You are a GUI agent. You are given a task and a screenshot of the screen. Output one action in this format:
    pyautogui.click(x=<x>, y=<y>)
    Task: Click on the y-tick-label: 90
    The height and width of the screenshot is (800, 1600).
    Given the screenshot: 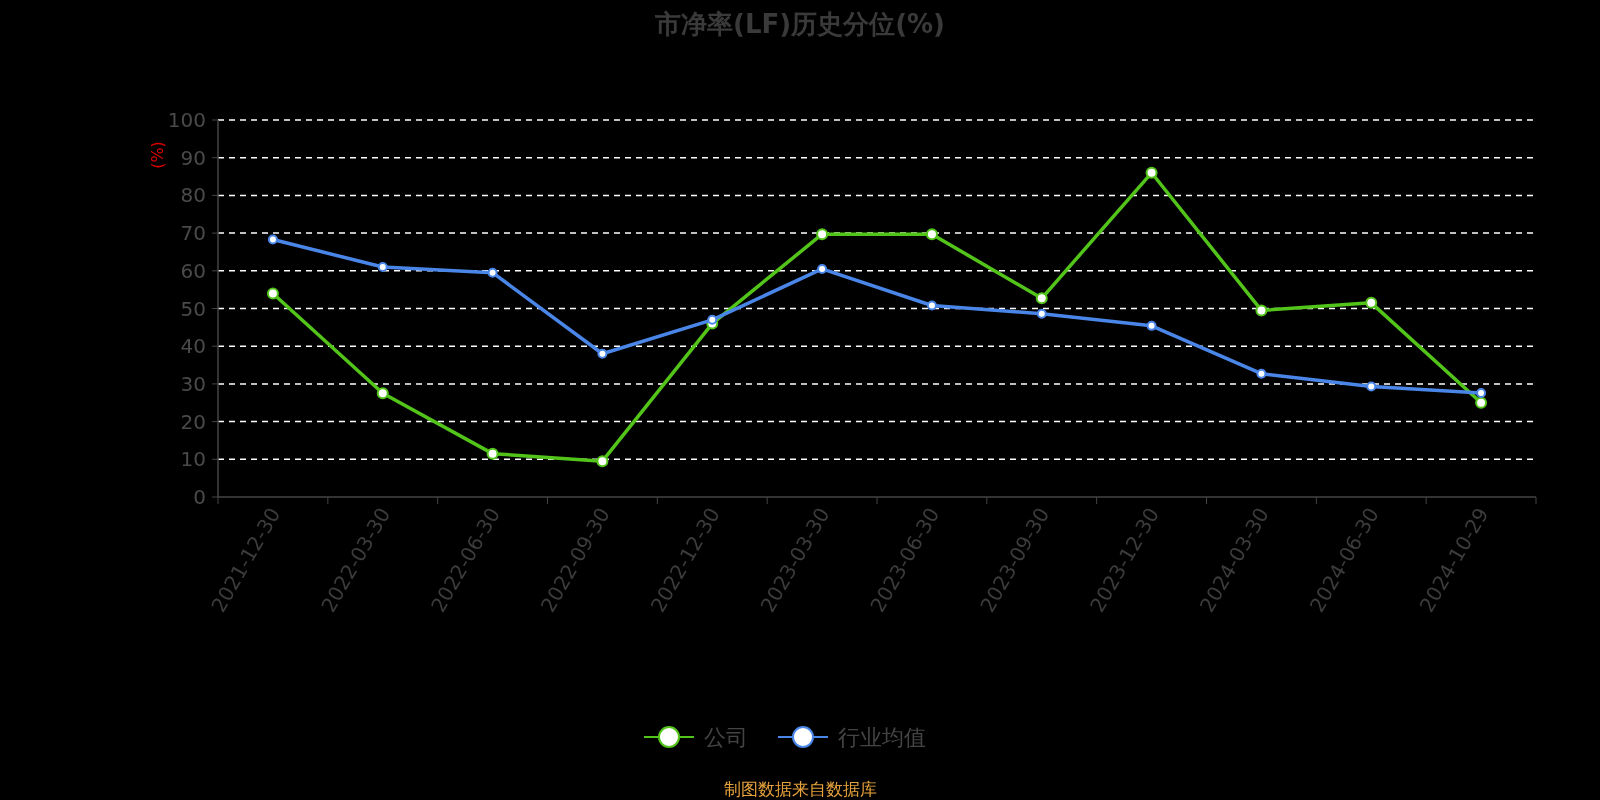 What is the action you would take?
    pyautogui.click(x=193, y=157)
    